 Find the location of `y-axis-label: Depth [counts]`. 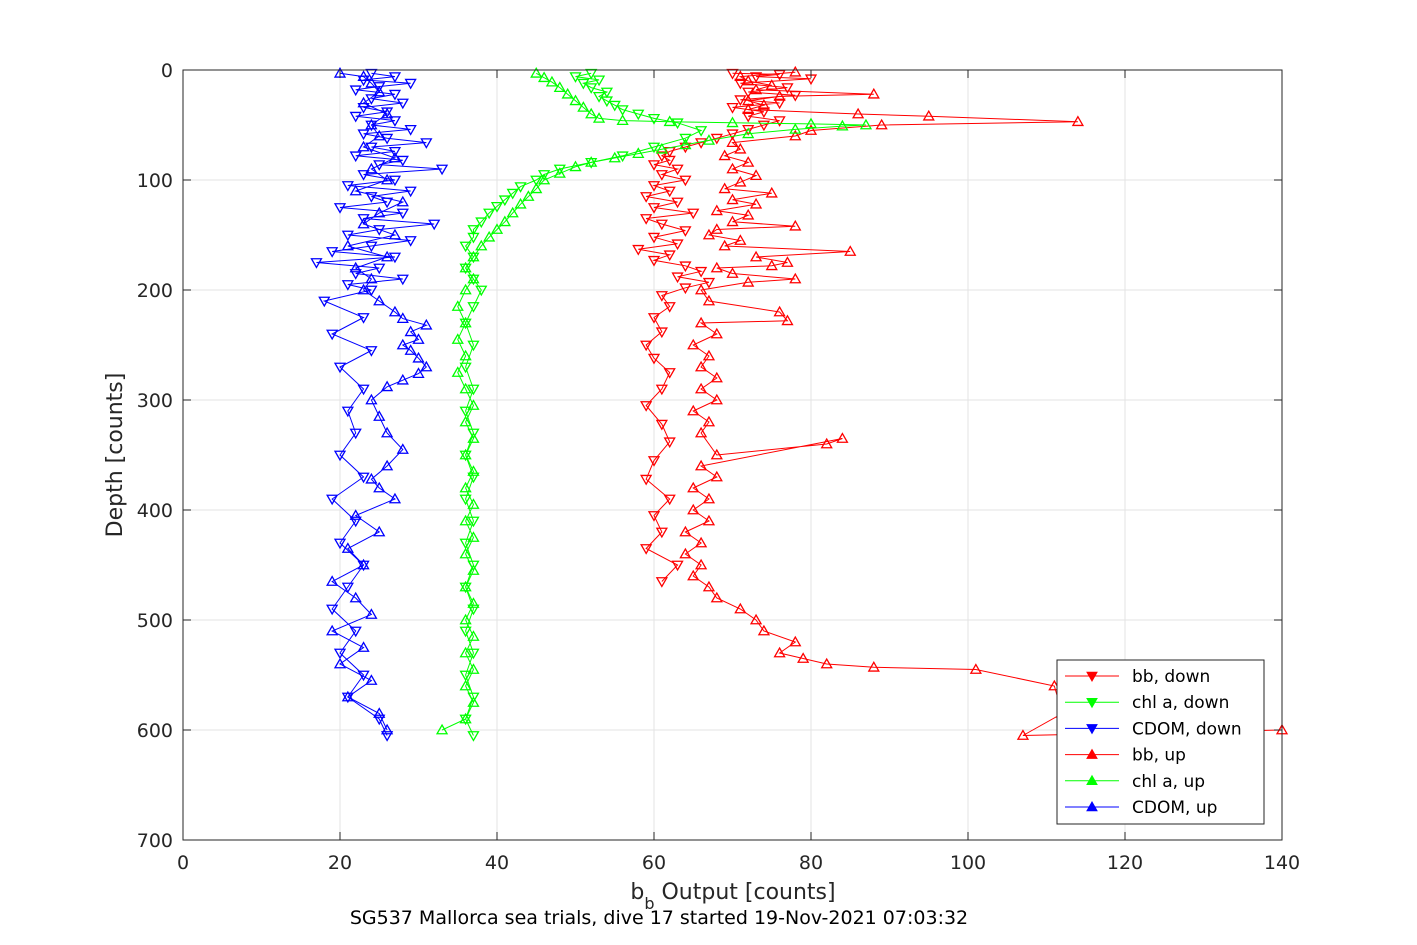

y-axis-label: Depth [counts] is located at coordinates (115, 455).